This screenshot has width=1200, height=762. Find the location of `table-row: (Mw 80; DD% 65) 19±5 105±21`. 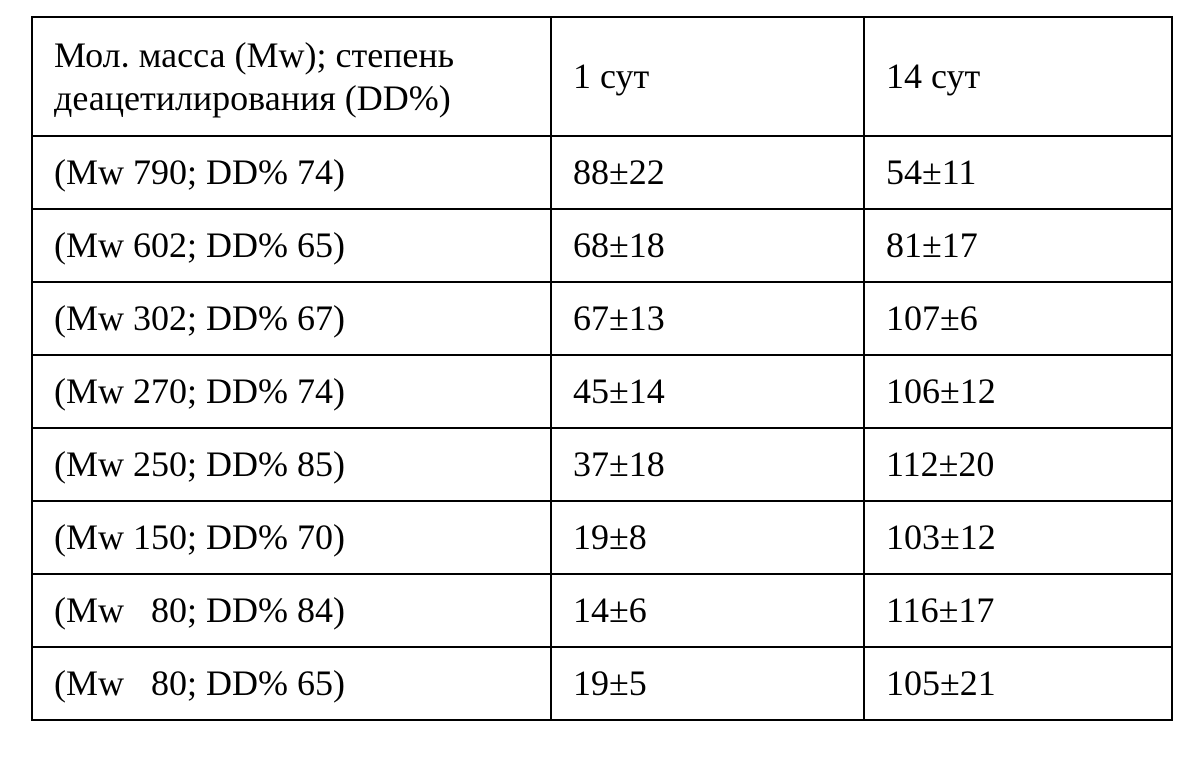

table-row: (Mw 80; DD% 65) 19±5 105±21 is located at coordinates (602, 683).